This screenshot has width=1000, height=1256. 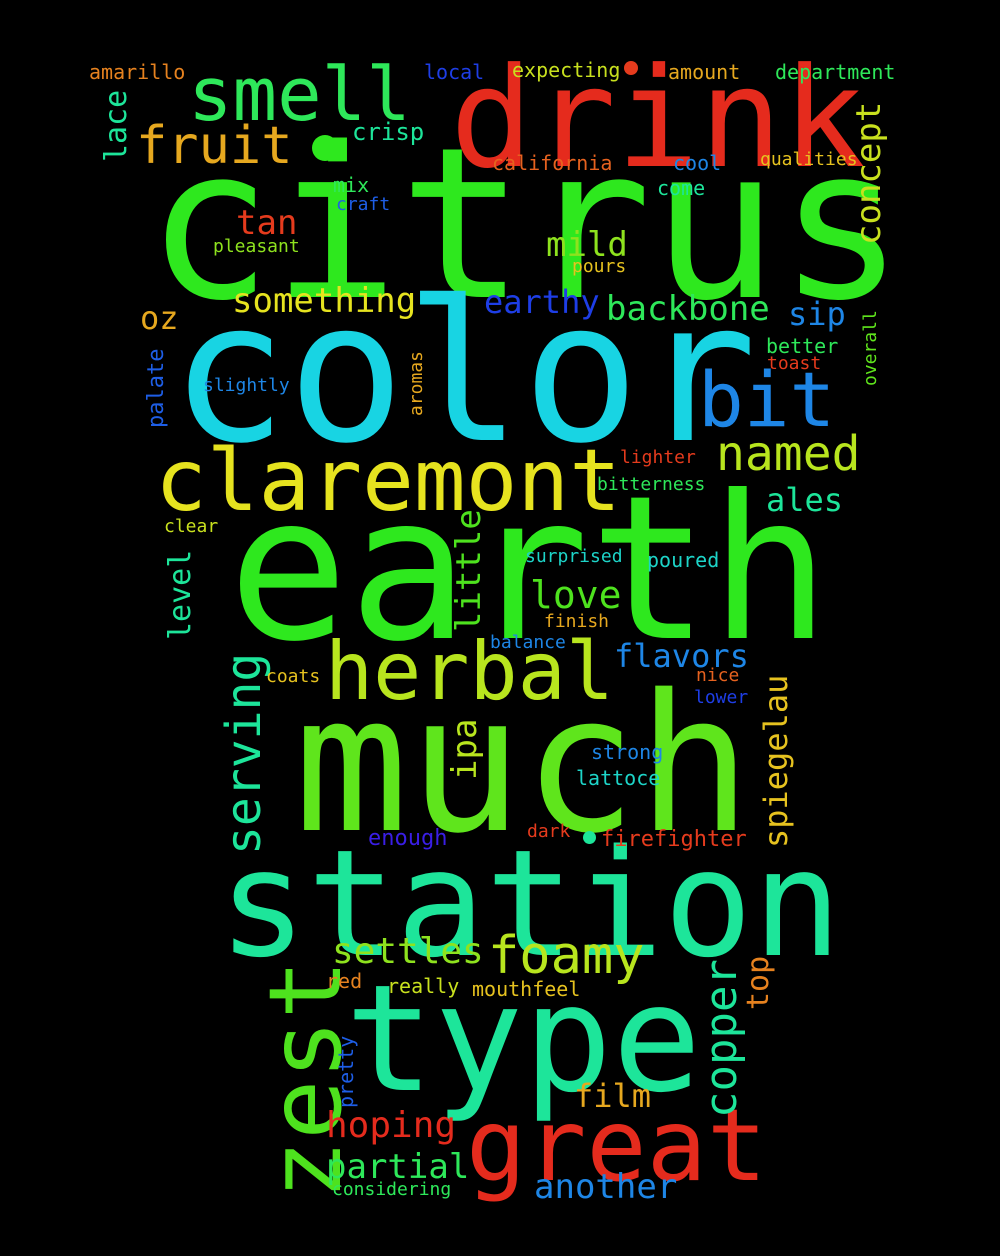 I want to click on word-earth: earth, so click(x=529, y=569).